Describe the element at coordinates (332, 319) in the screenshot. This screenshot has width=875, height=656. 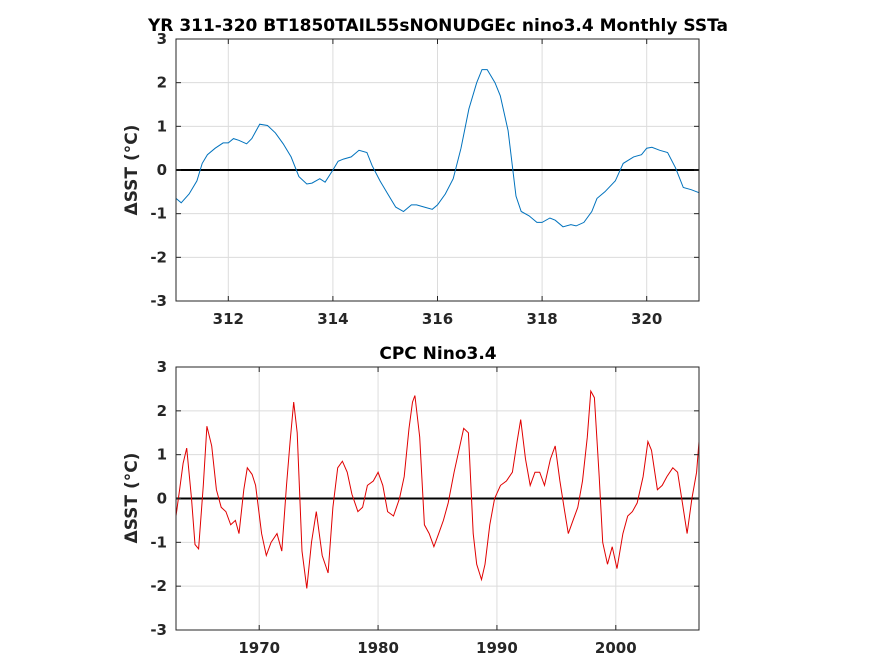
I see `top-x-tick-label: 314` at that location.